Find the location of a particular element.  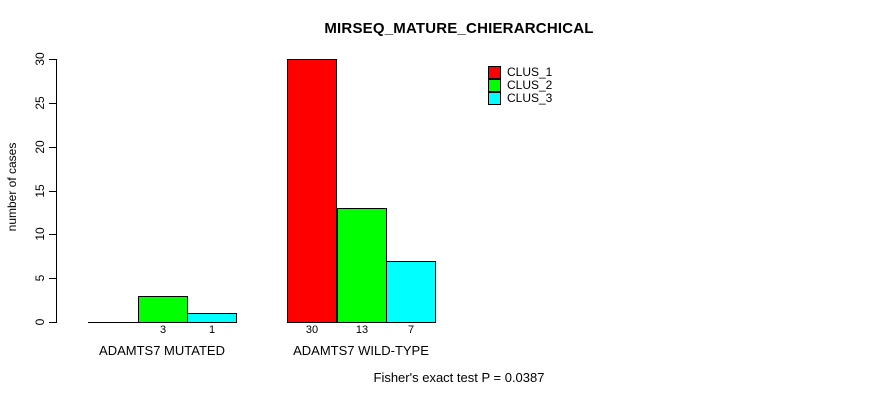

legend-label: CLUS_2 is located at coordinates (530, 85).